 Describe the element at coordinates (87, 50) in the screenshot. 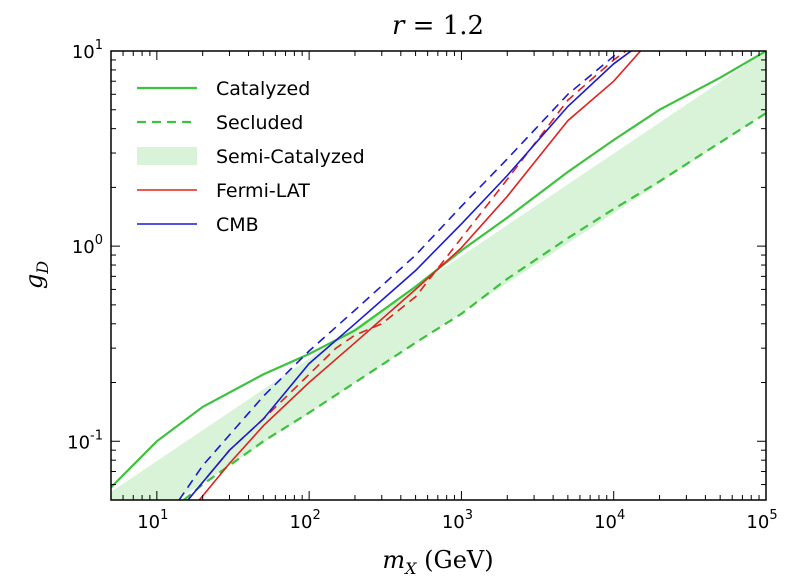

I see `y-tick-label: 10¹` at that location.